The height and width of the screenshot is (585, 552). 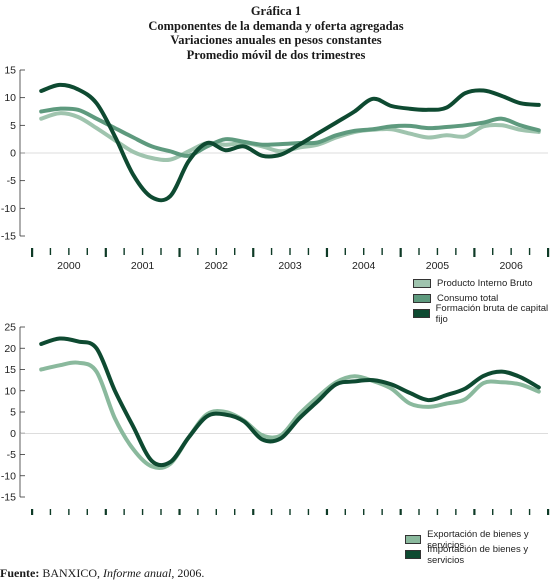 I want to click on legend-label: Formación bruta de capital fijo, so click(x=492, y=313).